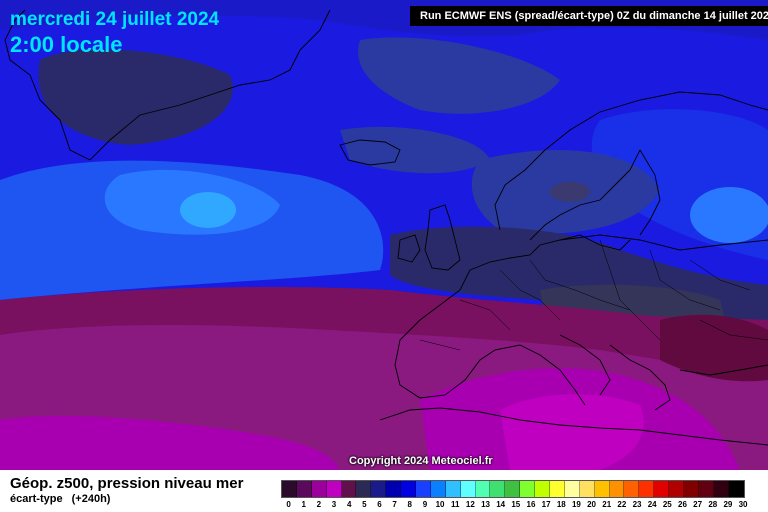  What do you see at coordinates (713, 504) in the screenshot?
I see `scale-tick-label: 28` at bounding box center [713, 504].